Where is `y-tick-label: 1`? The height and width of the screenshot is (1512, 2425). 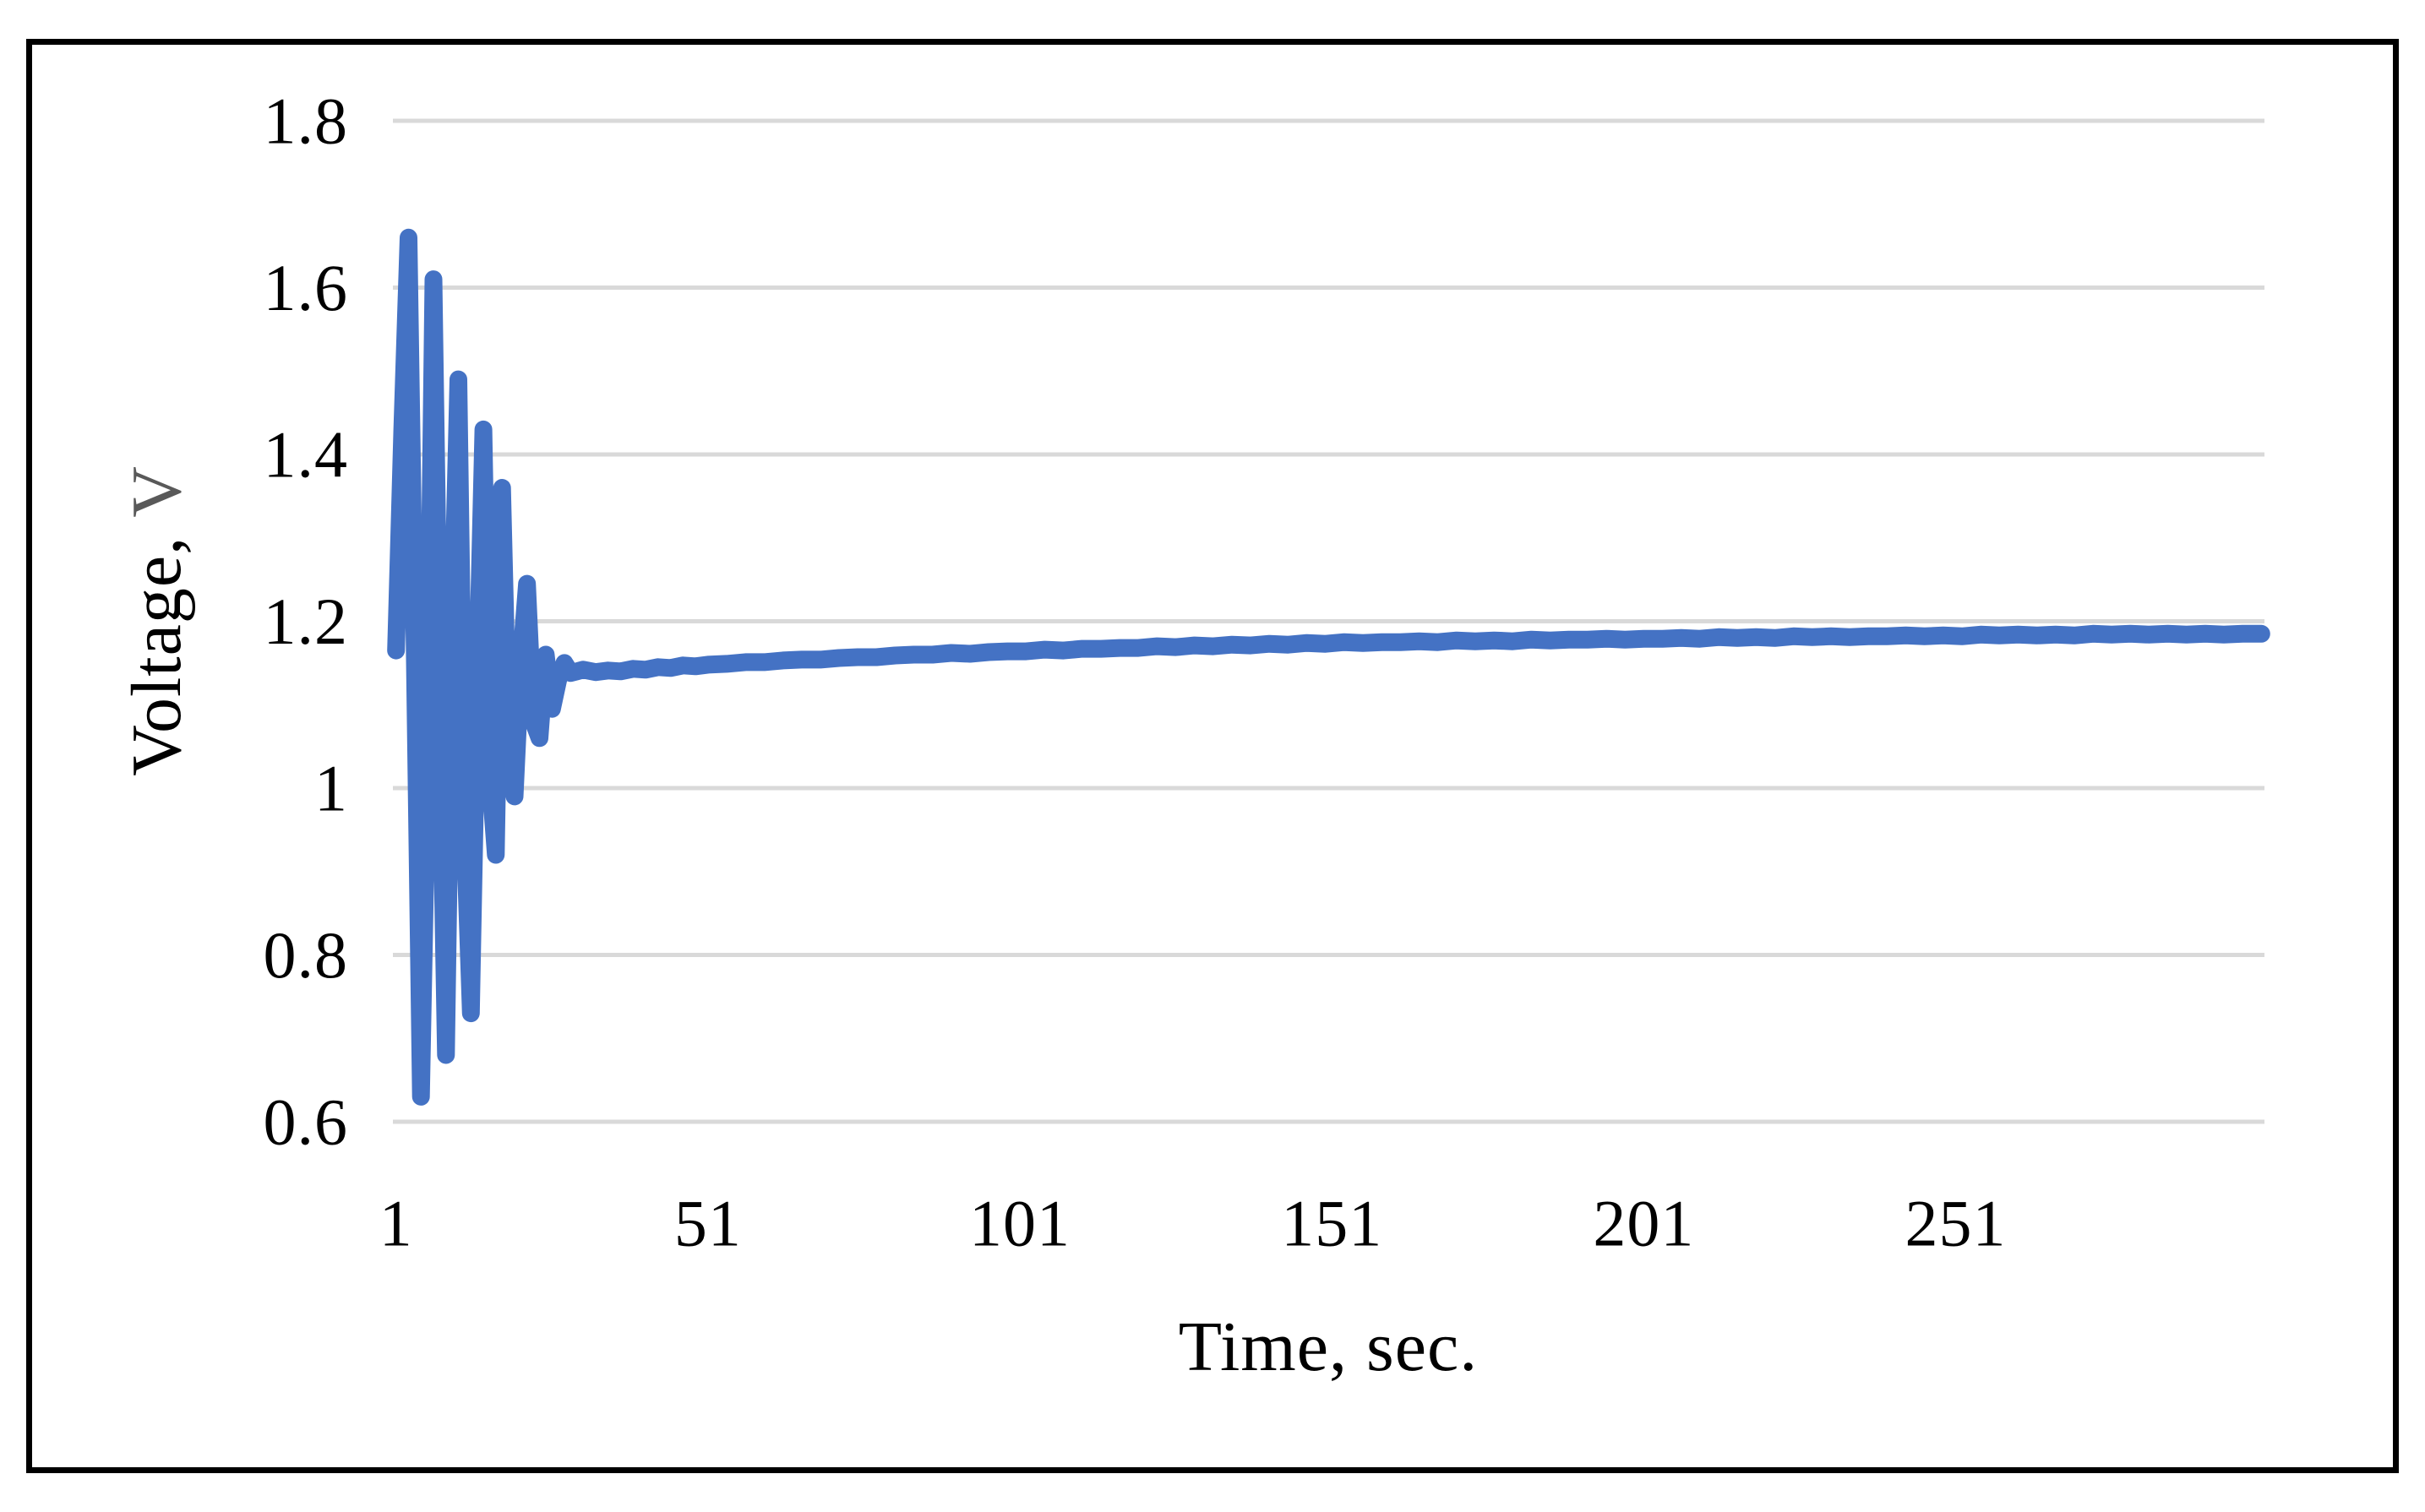
y-tick-label: 1 is located at coordinates (331, 788).